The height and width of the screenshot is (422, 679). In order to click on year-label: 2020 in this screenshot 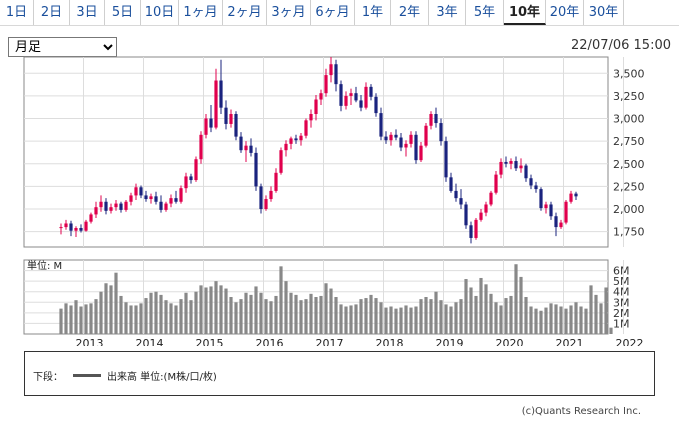, I will do `click(510, 341)`.